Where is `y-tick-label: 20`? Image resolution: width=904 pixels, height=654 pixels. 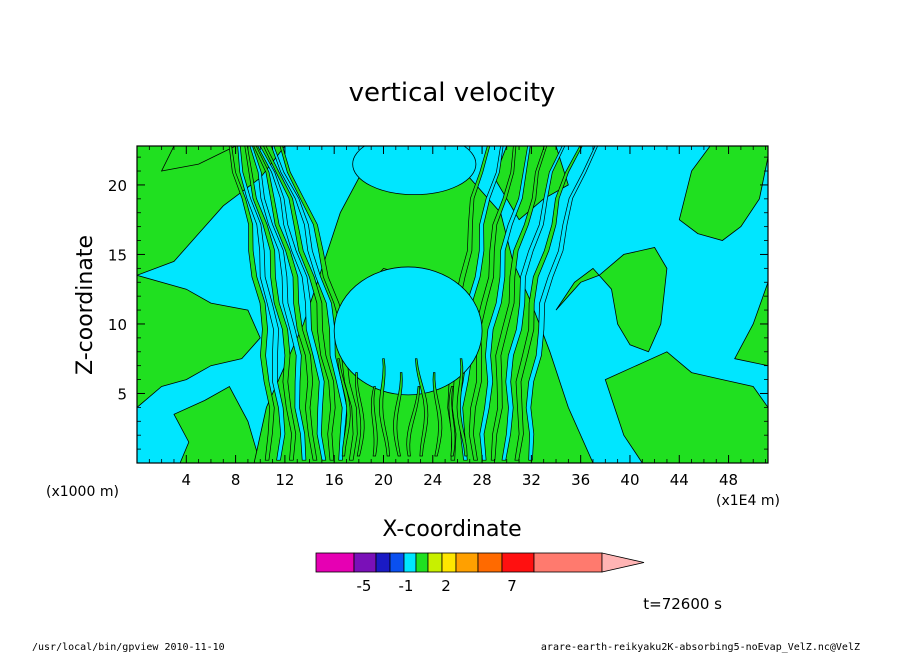
y-tick-label: 20 is located at coordinates (117, 186).